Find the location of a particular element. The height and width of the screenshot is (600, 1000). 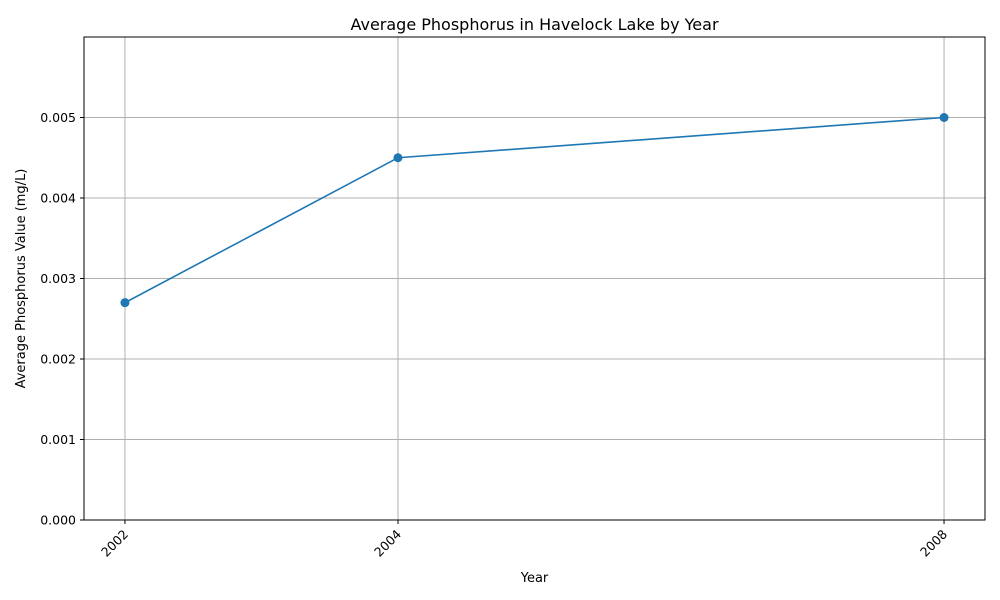

x-tick-label: 2004 is located at coordinates (387, 542).